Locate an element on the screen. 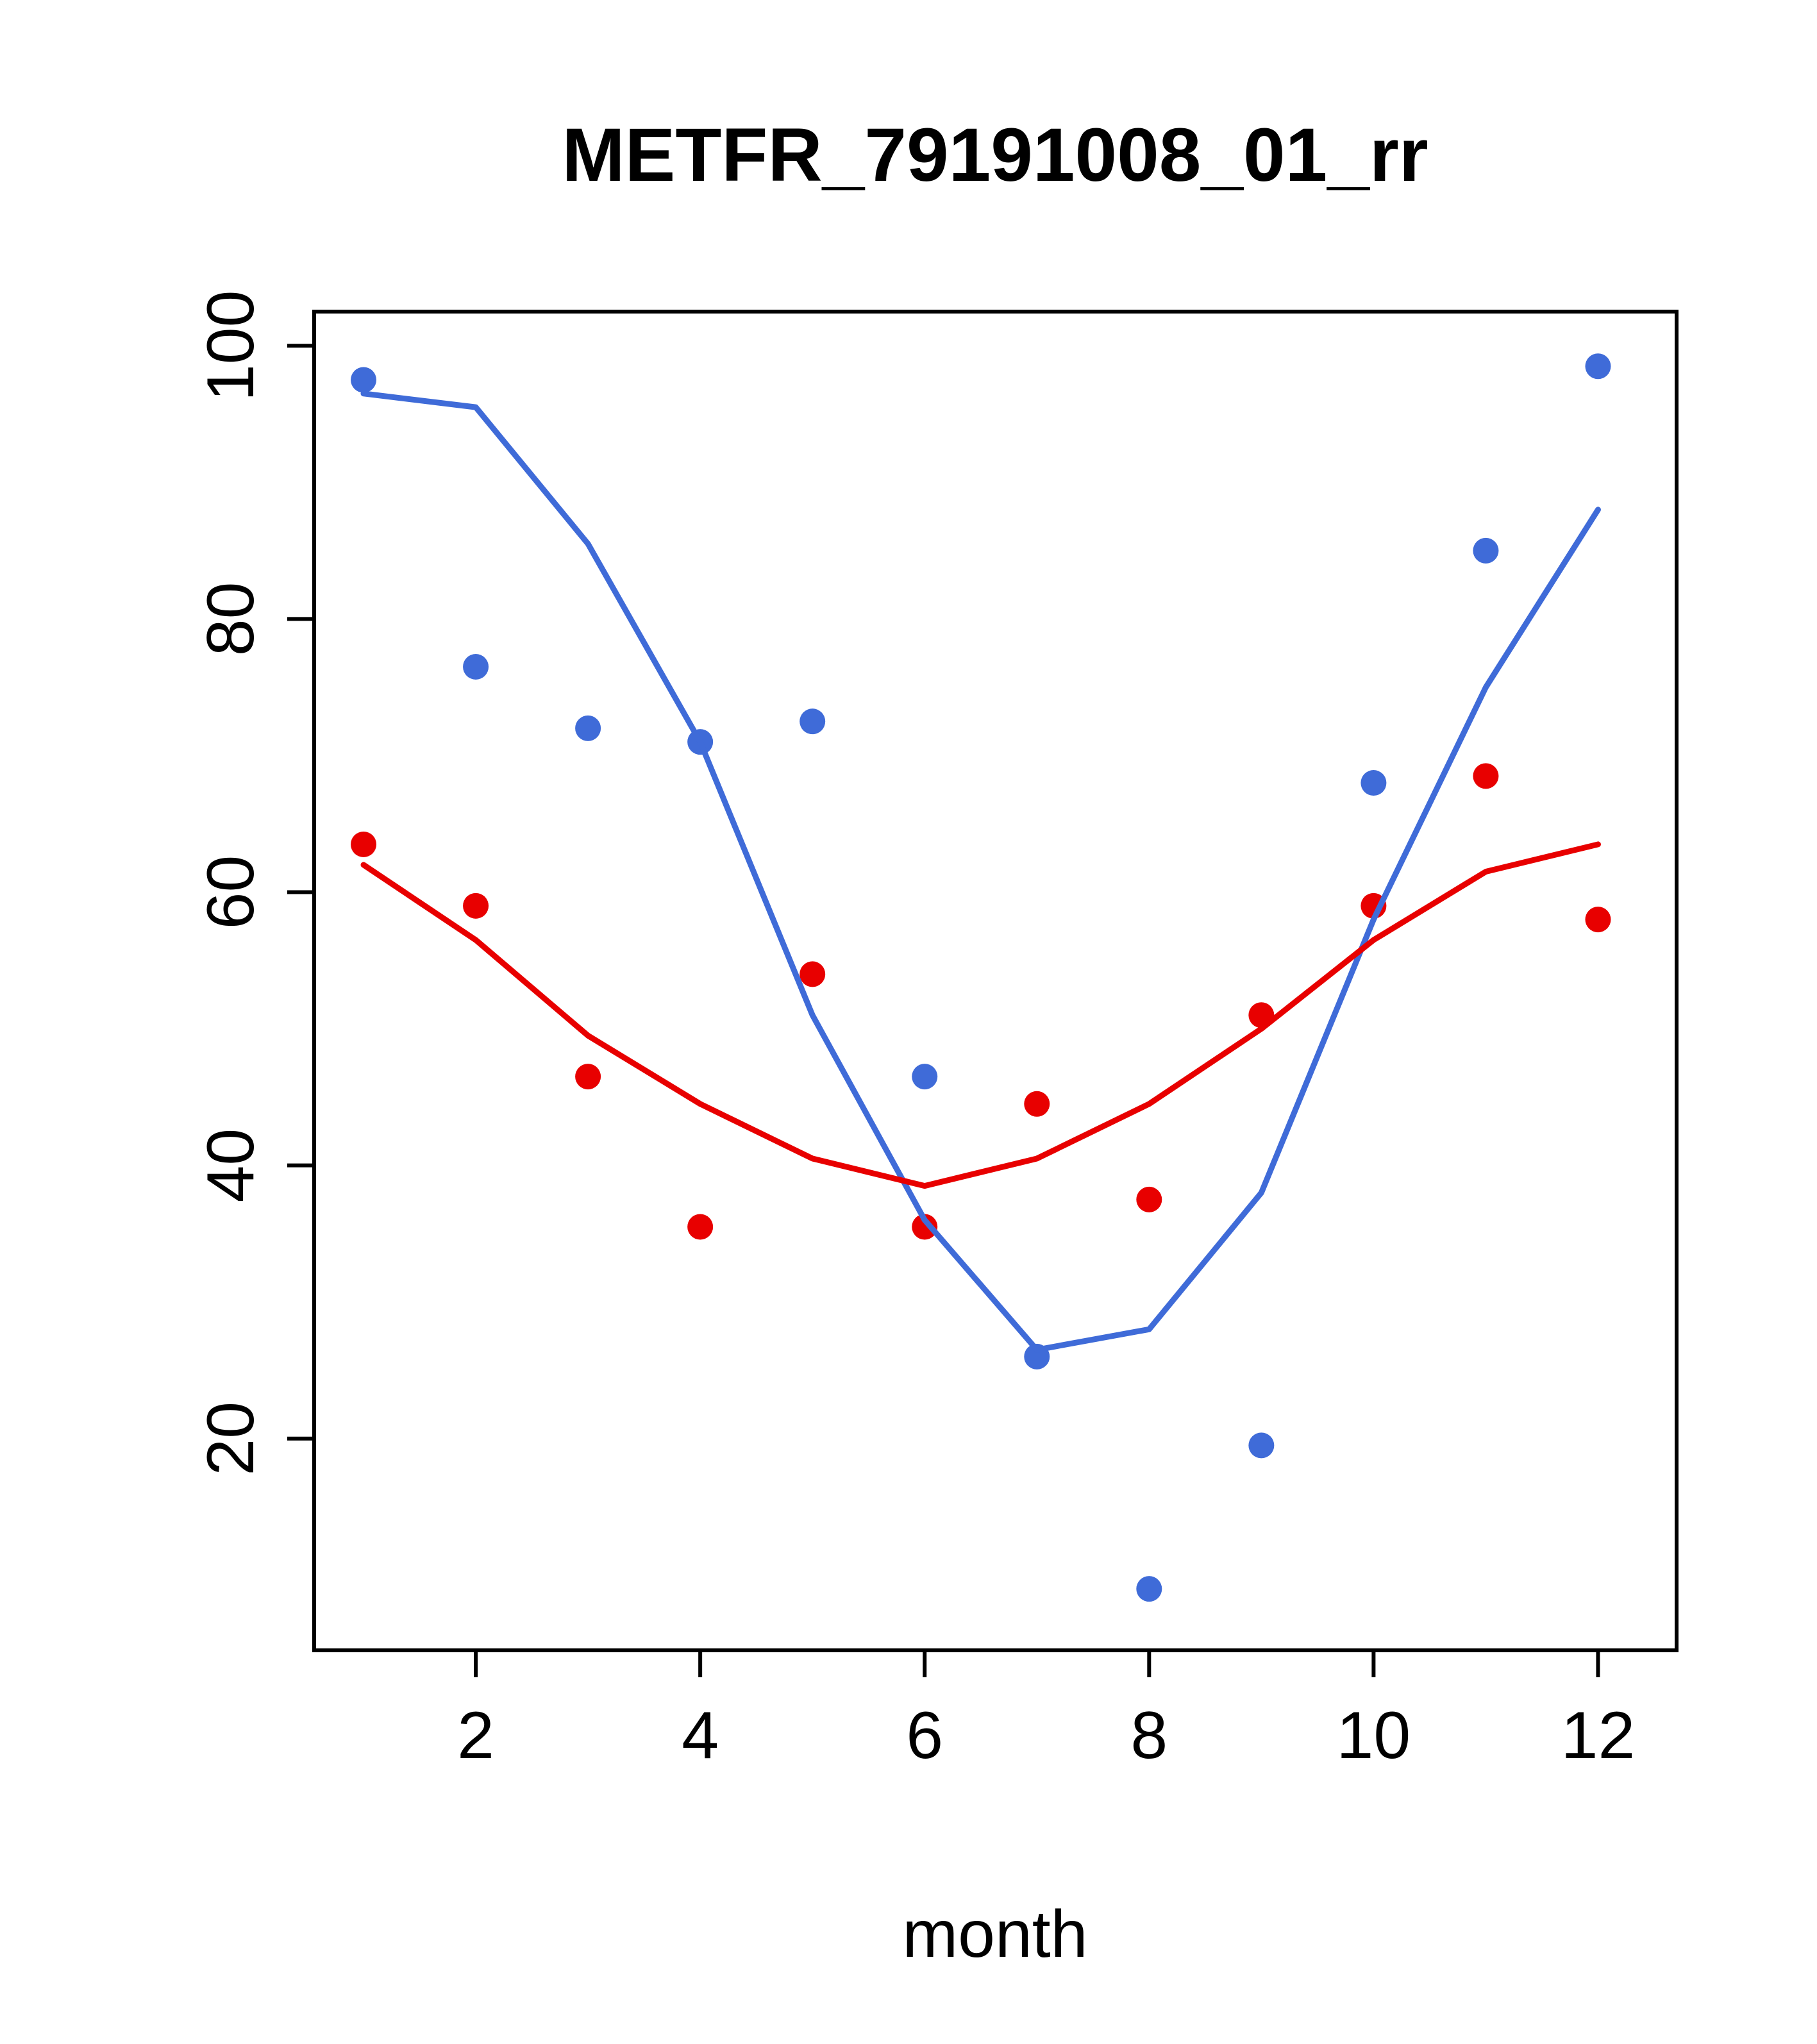 Image resolution: width=1817 pixels, height=2044 pixels. x-tick-label: 2 is located at coordinates (475, 1735).